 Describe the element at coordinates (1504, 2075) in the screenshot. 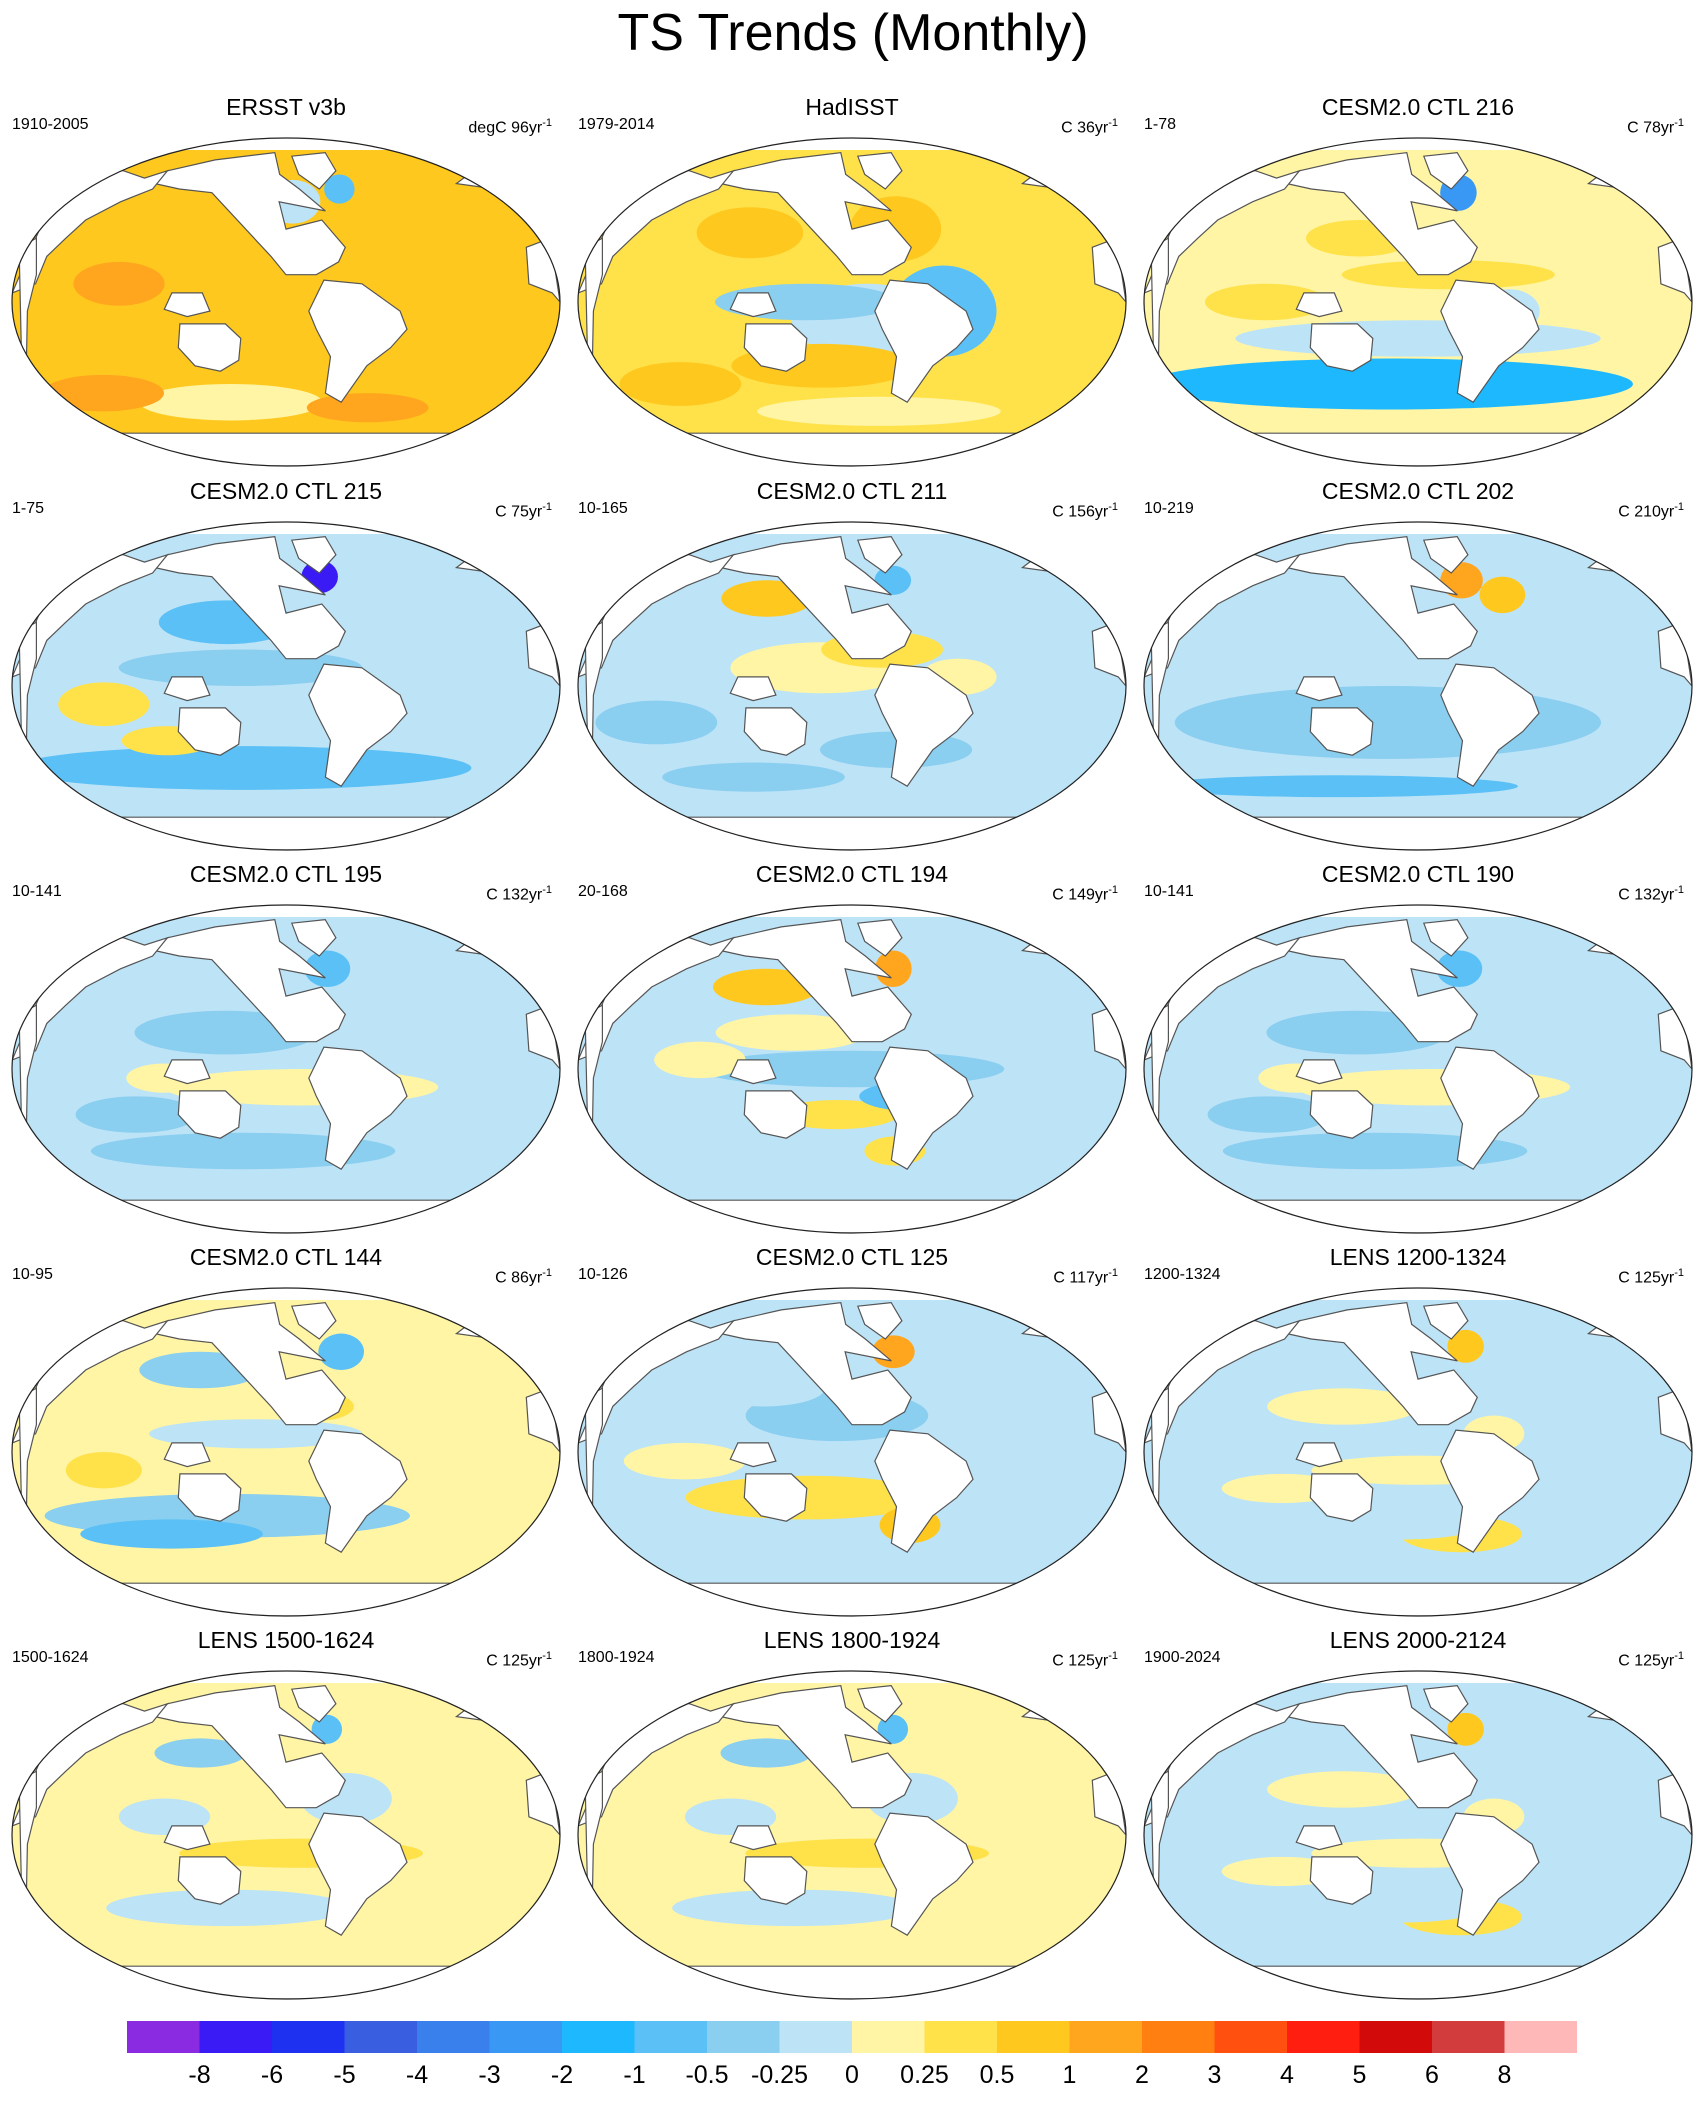

I see `colorbar-label: 8` at that location.